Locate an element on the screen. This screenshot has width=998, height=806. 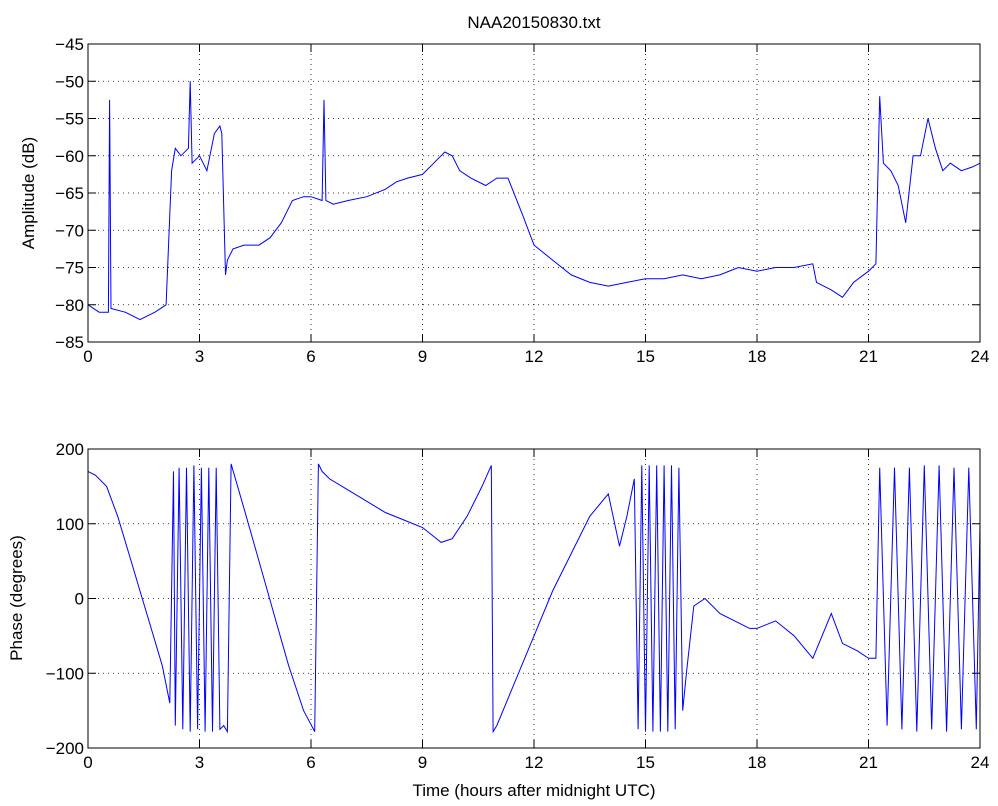
amplitude-ytick-label: −60 is located at coordinates (69, 156).